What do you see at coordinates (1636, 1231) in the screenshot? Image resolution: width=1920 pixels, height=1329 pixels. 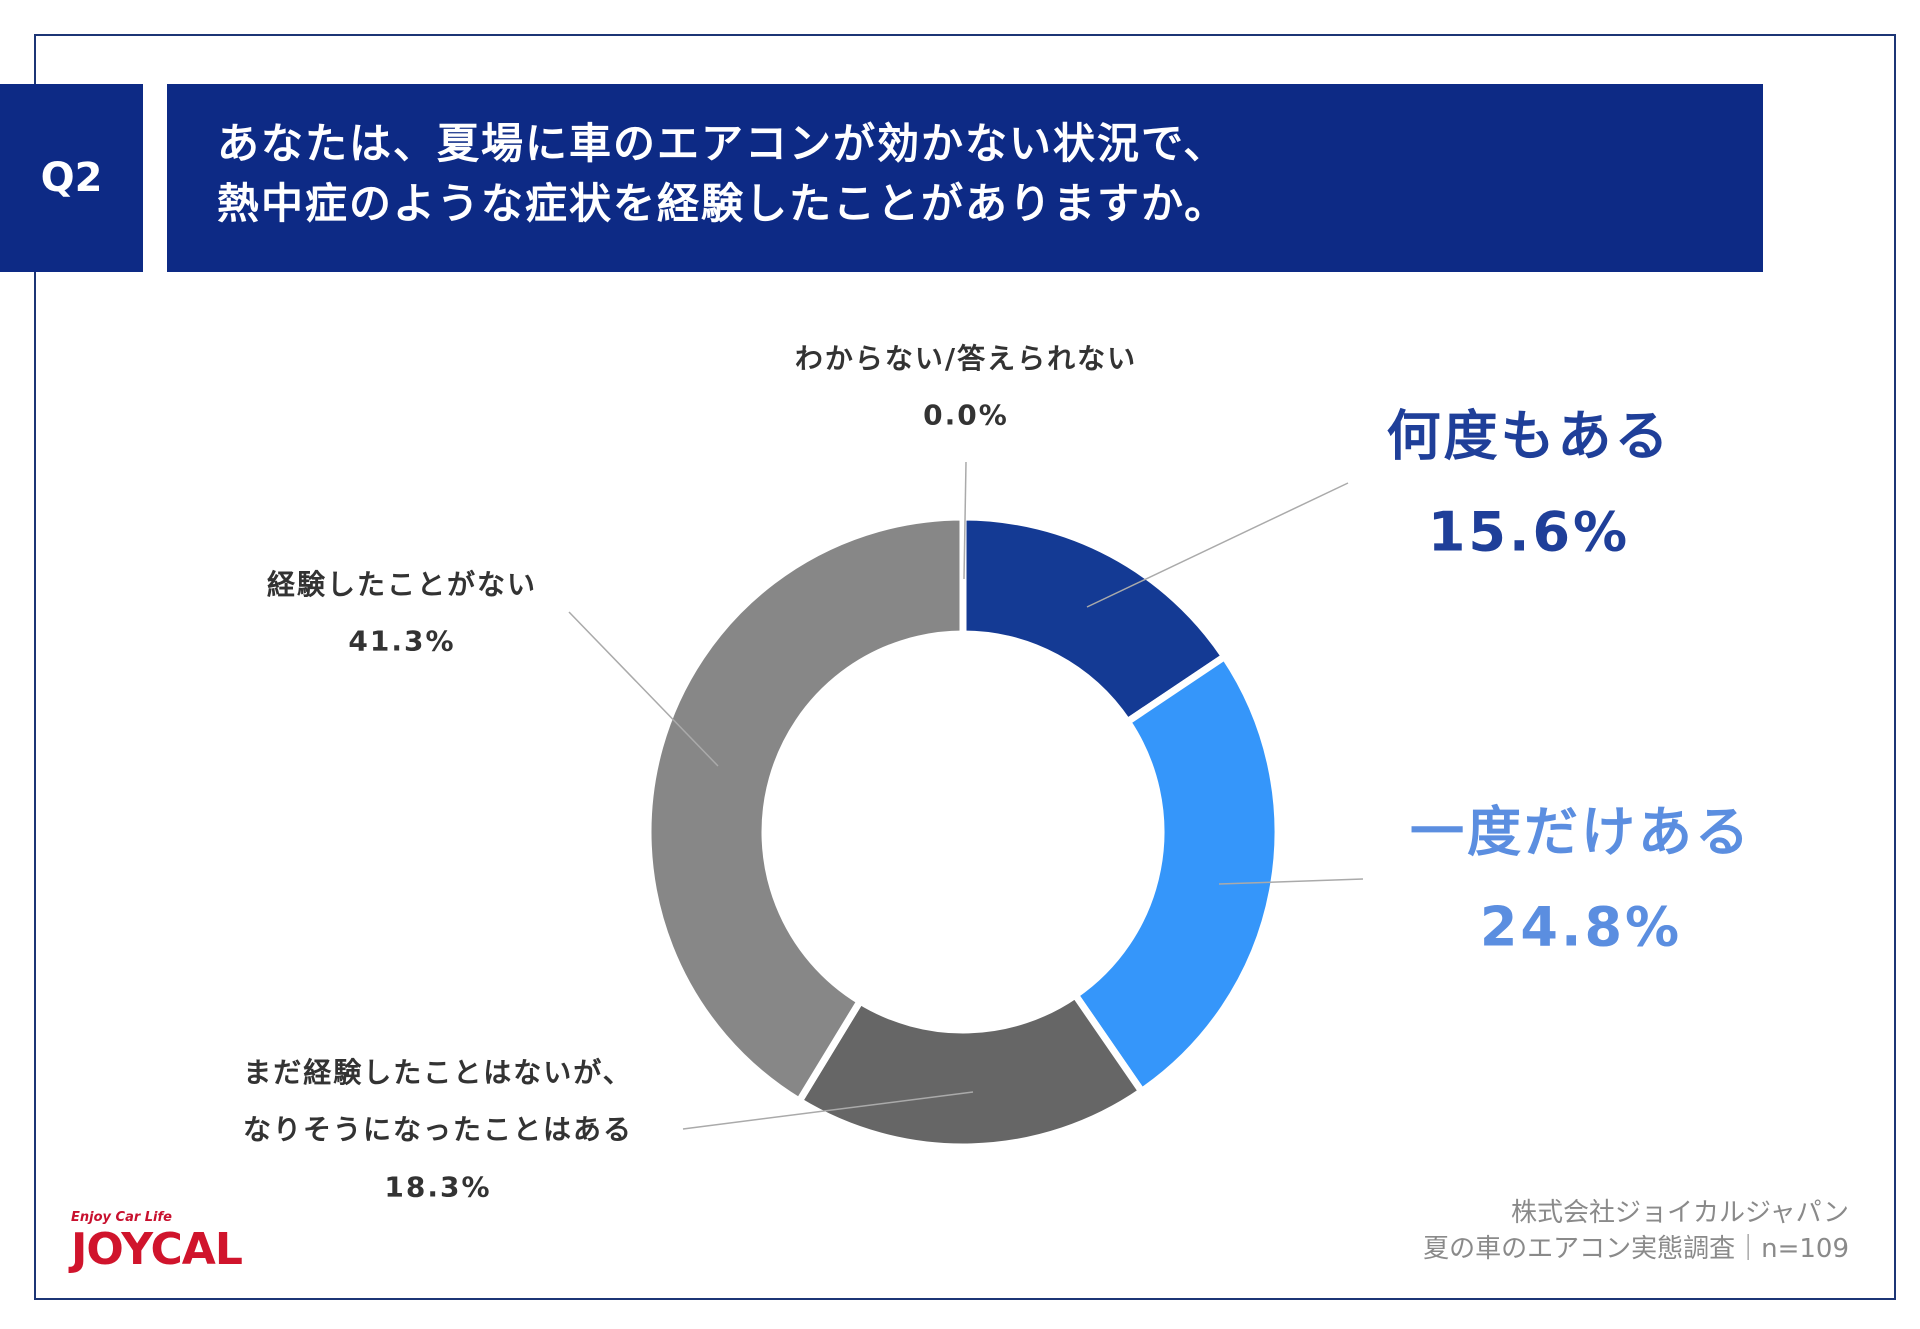 I see `footer: 株式会社ジョイカルジャパン 夏の車のエアコン実態調査｜n=109` at bounding box center [1636, 1231].